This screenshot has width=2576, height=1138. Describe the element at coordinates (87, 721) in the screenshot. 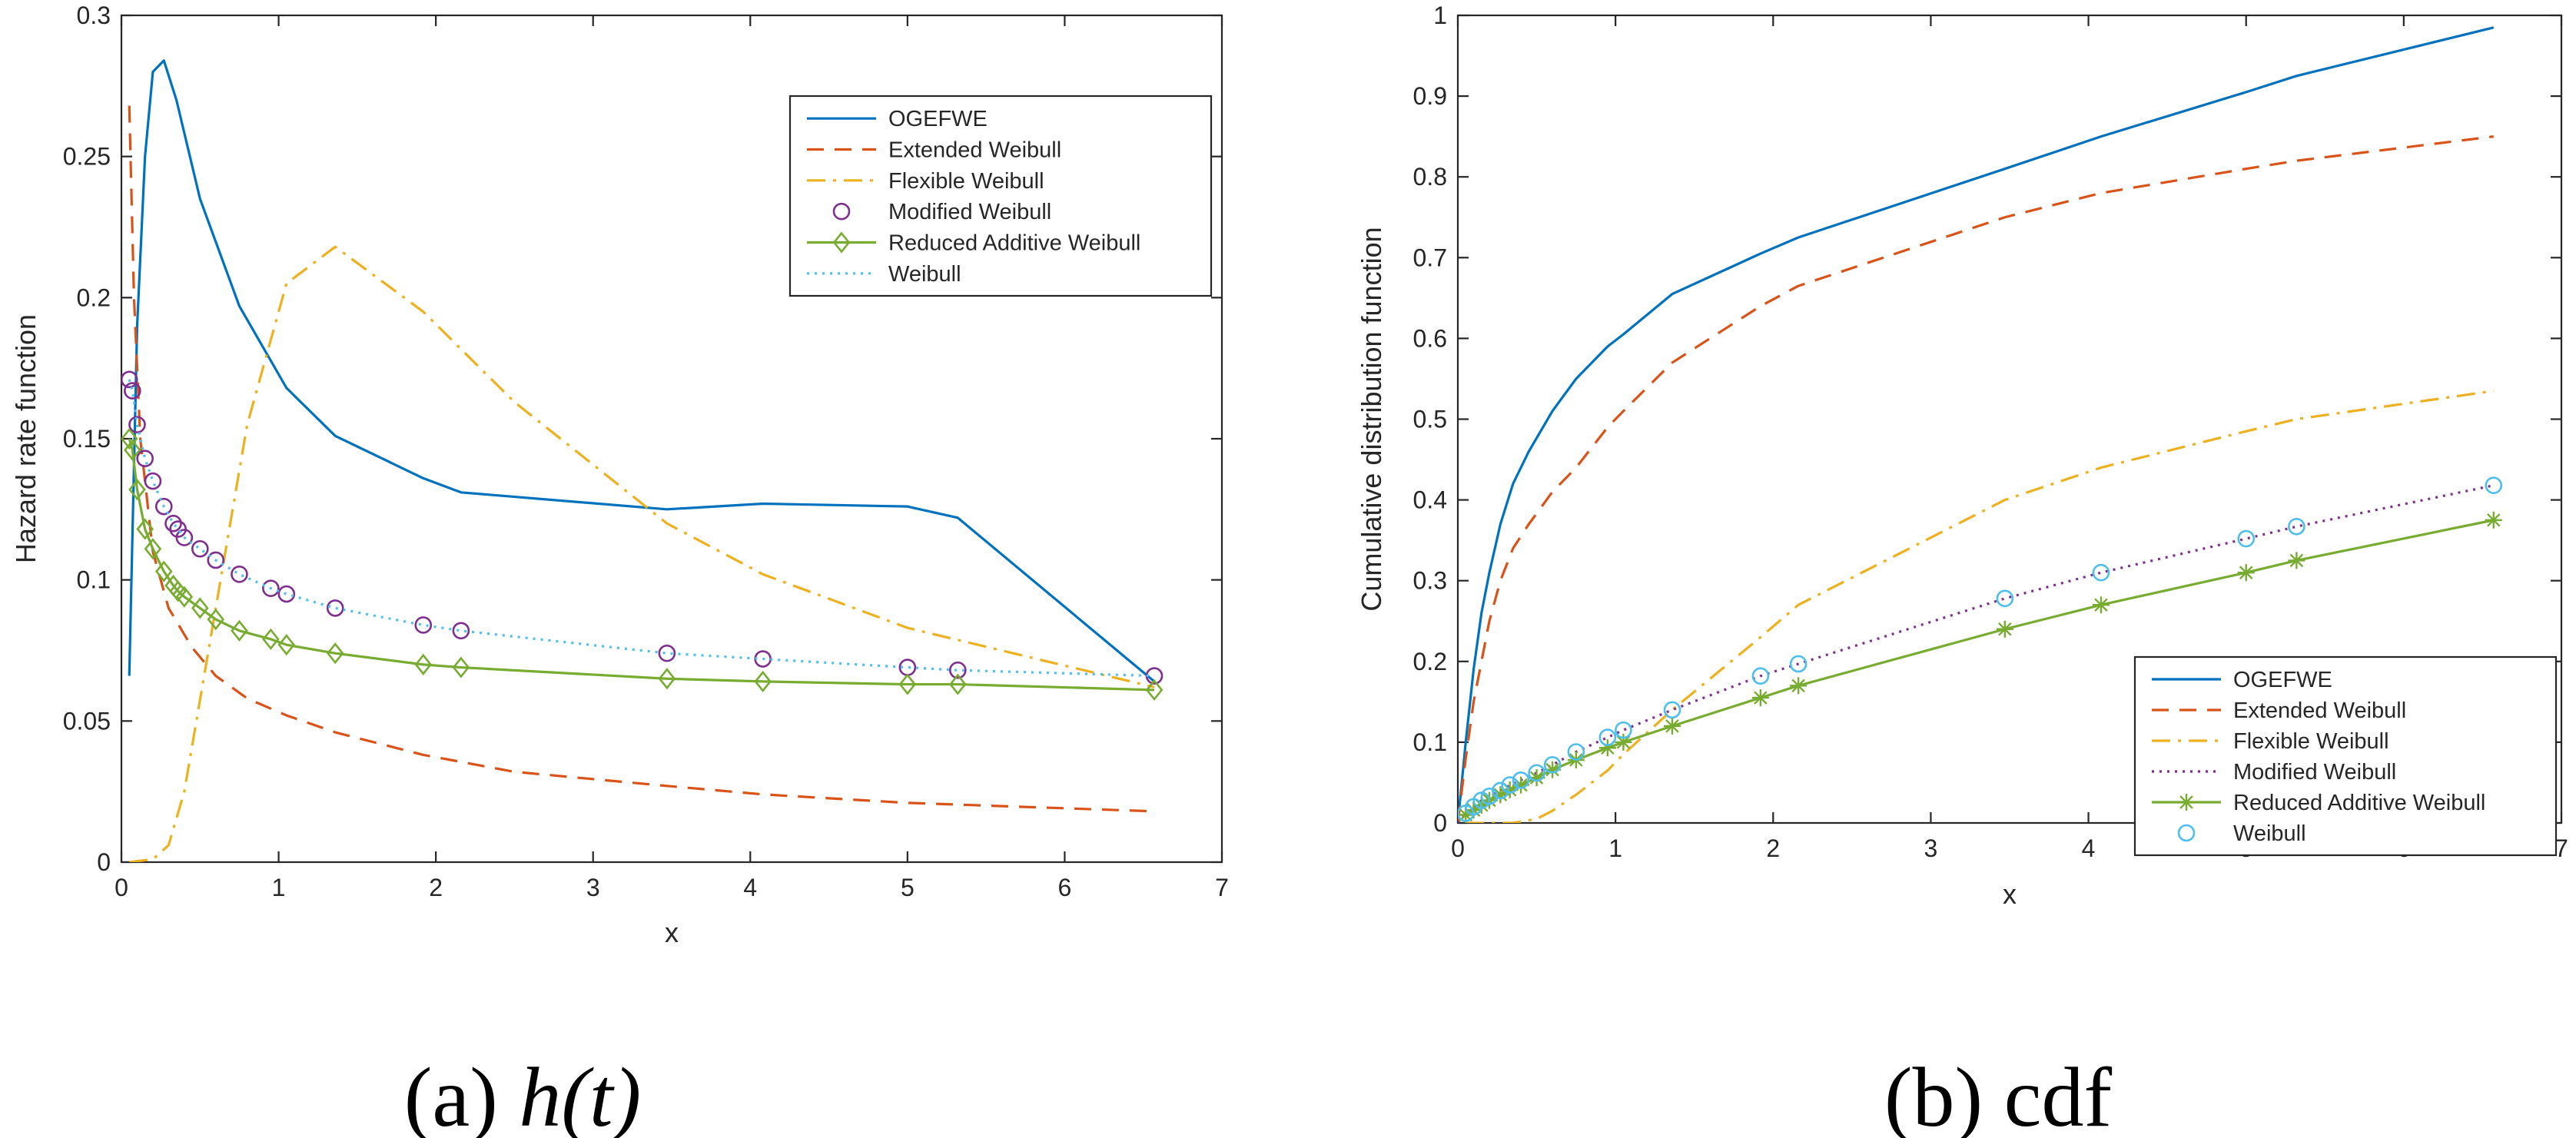

I see `y-tick-label: 0.05` at that location.